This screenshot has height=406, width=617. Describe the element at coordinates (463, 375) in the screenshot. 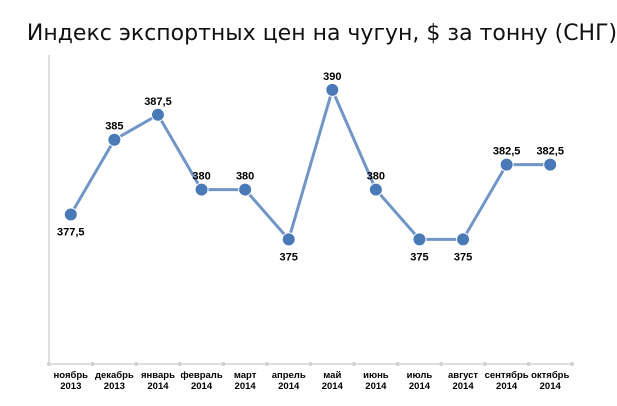

I see `x-tick-label-month: август` at that location.